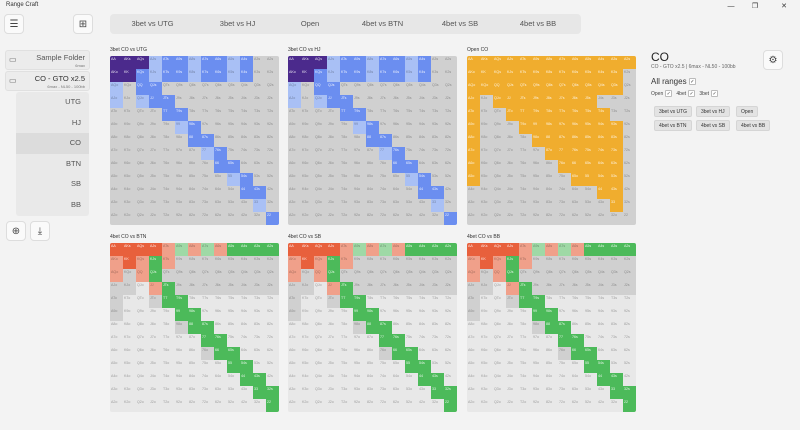 The width and height of the screenshot is (800, 430). What do you see at coordinates (577, 353) in the screenshot?
I see `hand-cell: 66` at bounding box center [577, 353].